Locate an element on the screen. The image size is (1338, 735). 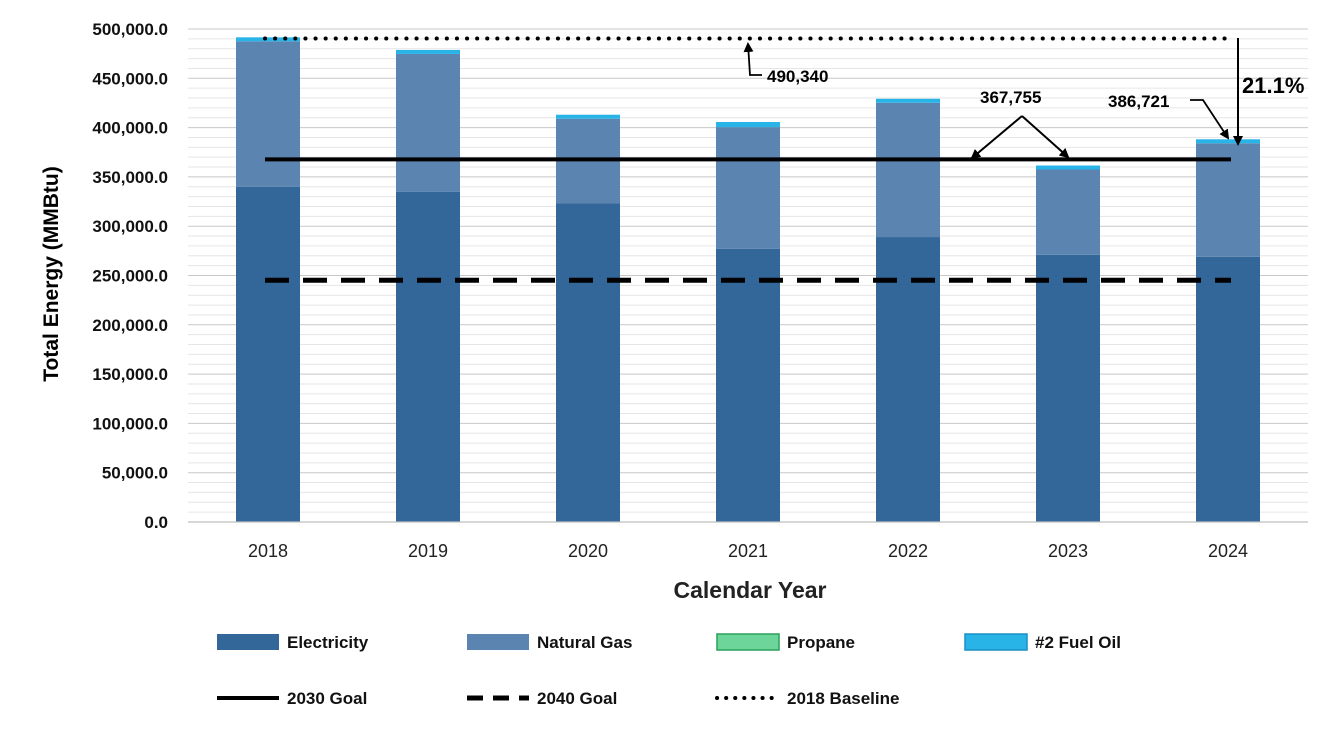
y-tick-label: 400,000.0 is located at coordinates (130, 128).